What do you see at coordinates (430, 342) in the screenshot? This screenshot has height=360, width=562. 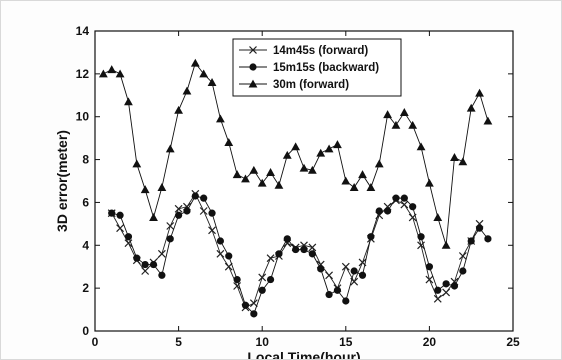 I see `x-tick-label: 20` at bounding box center [430, 342].